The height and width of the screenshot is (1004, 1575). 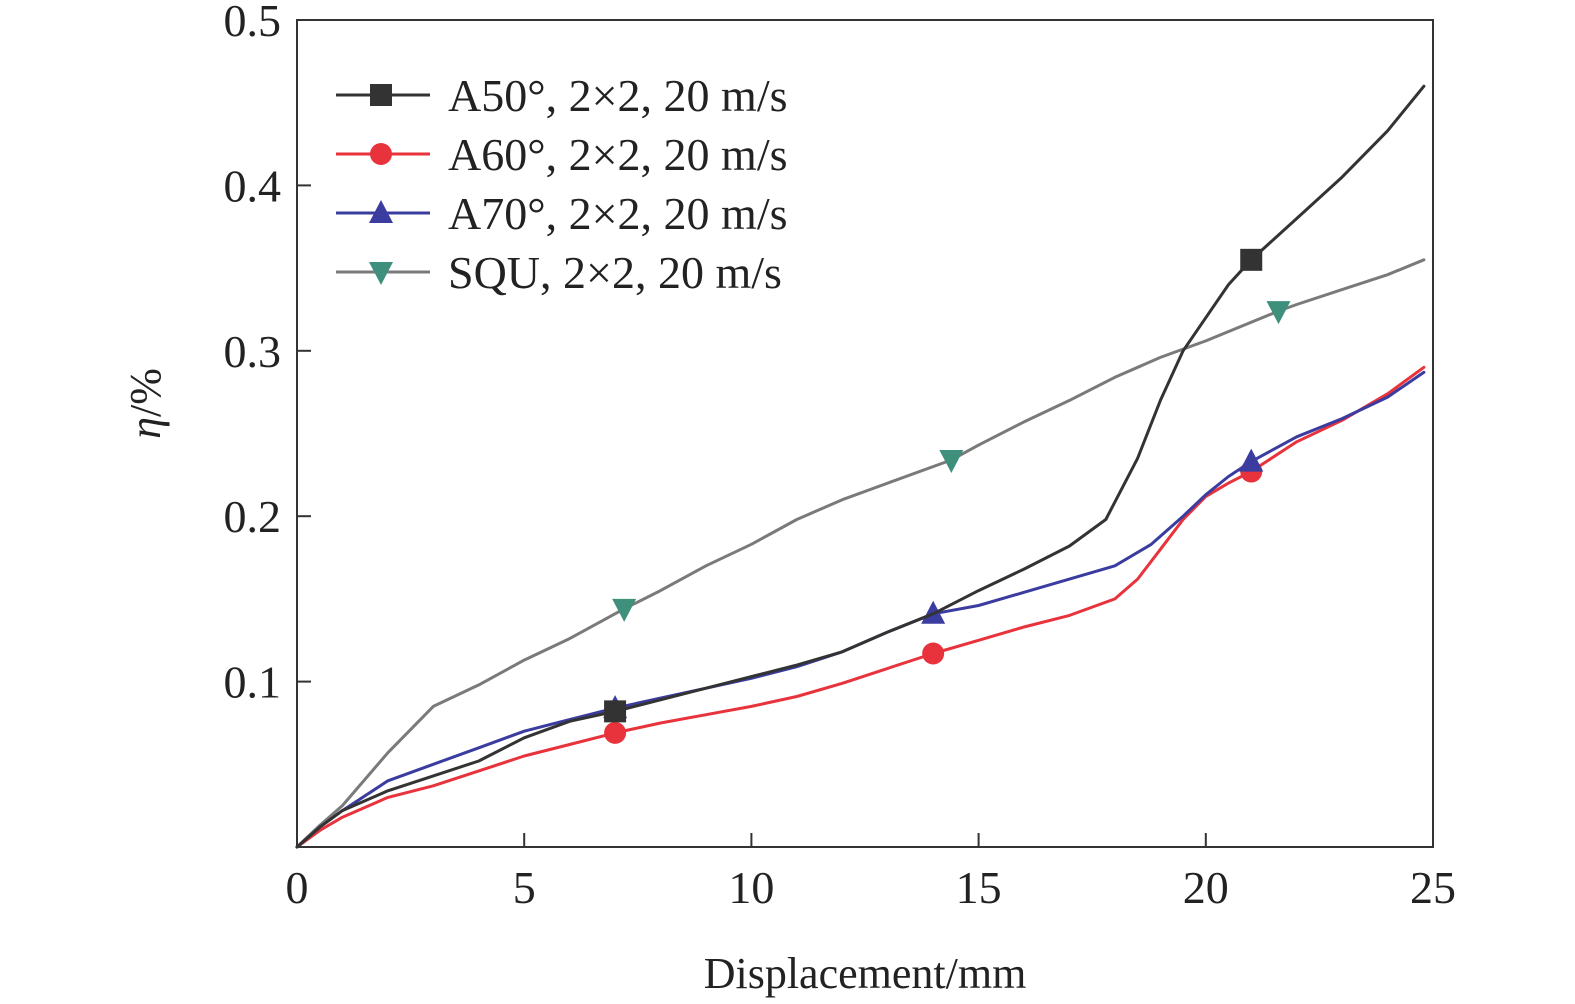 I want to click on legend-item: A50°, 2×2, 20 m/s, so click(x=562, y=95).